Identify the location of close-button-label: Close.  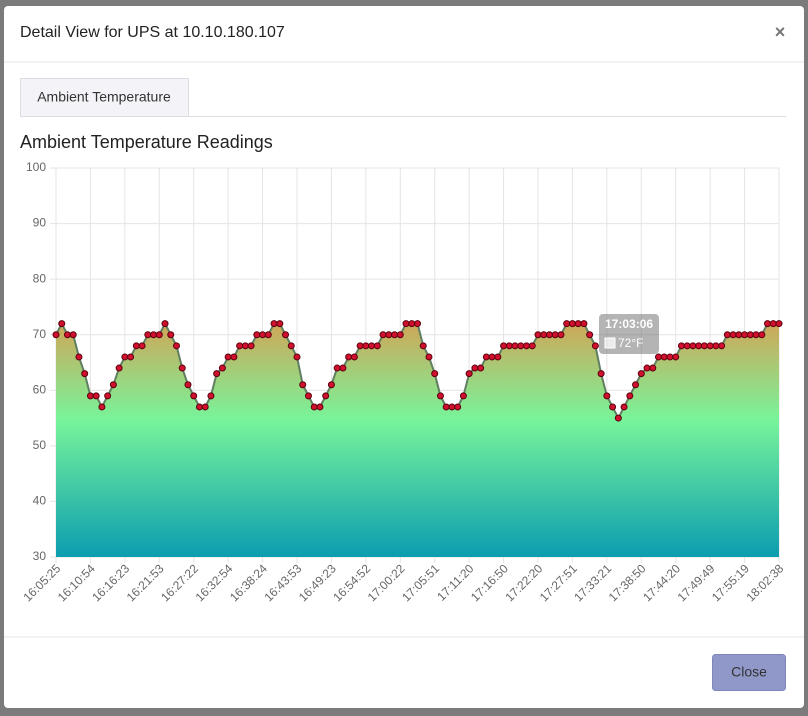
(749, 672).